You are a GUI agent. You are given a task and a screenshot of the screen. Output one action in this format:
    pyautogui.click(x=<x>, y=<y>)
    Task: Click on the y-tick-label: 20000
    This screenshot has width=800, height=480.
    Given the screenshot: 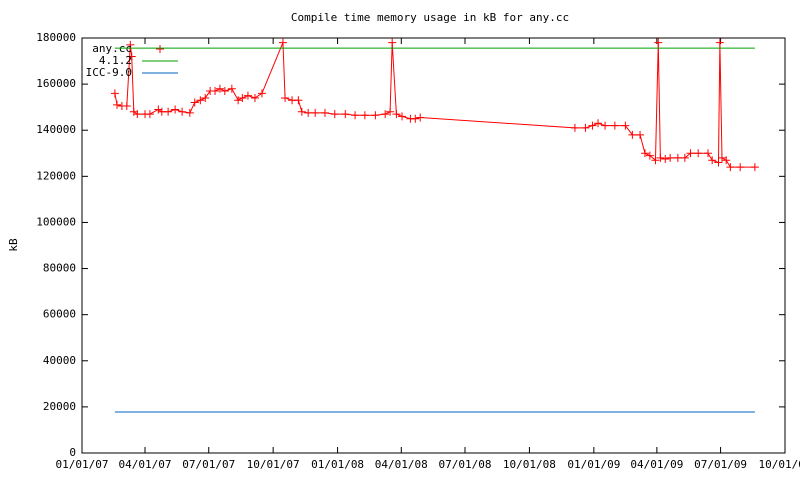 What is the action you would take?
    pyautogui.click(x=59, y=406)
    